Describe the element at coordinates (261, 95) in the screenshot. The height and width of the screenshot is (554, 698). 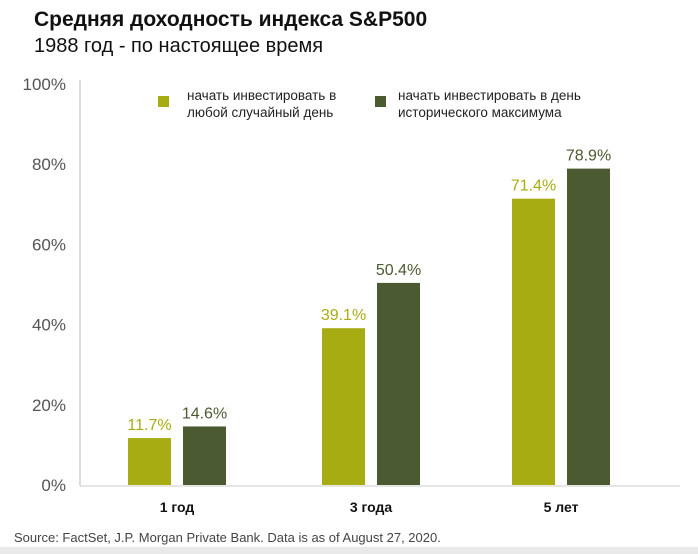
I see `legend-label-0: начать инвестировать в` at that location.